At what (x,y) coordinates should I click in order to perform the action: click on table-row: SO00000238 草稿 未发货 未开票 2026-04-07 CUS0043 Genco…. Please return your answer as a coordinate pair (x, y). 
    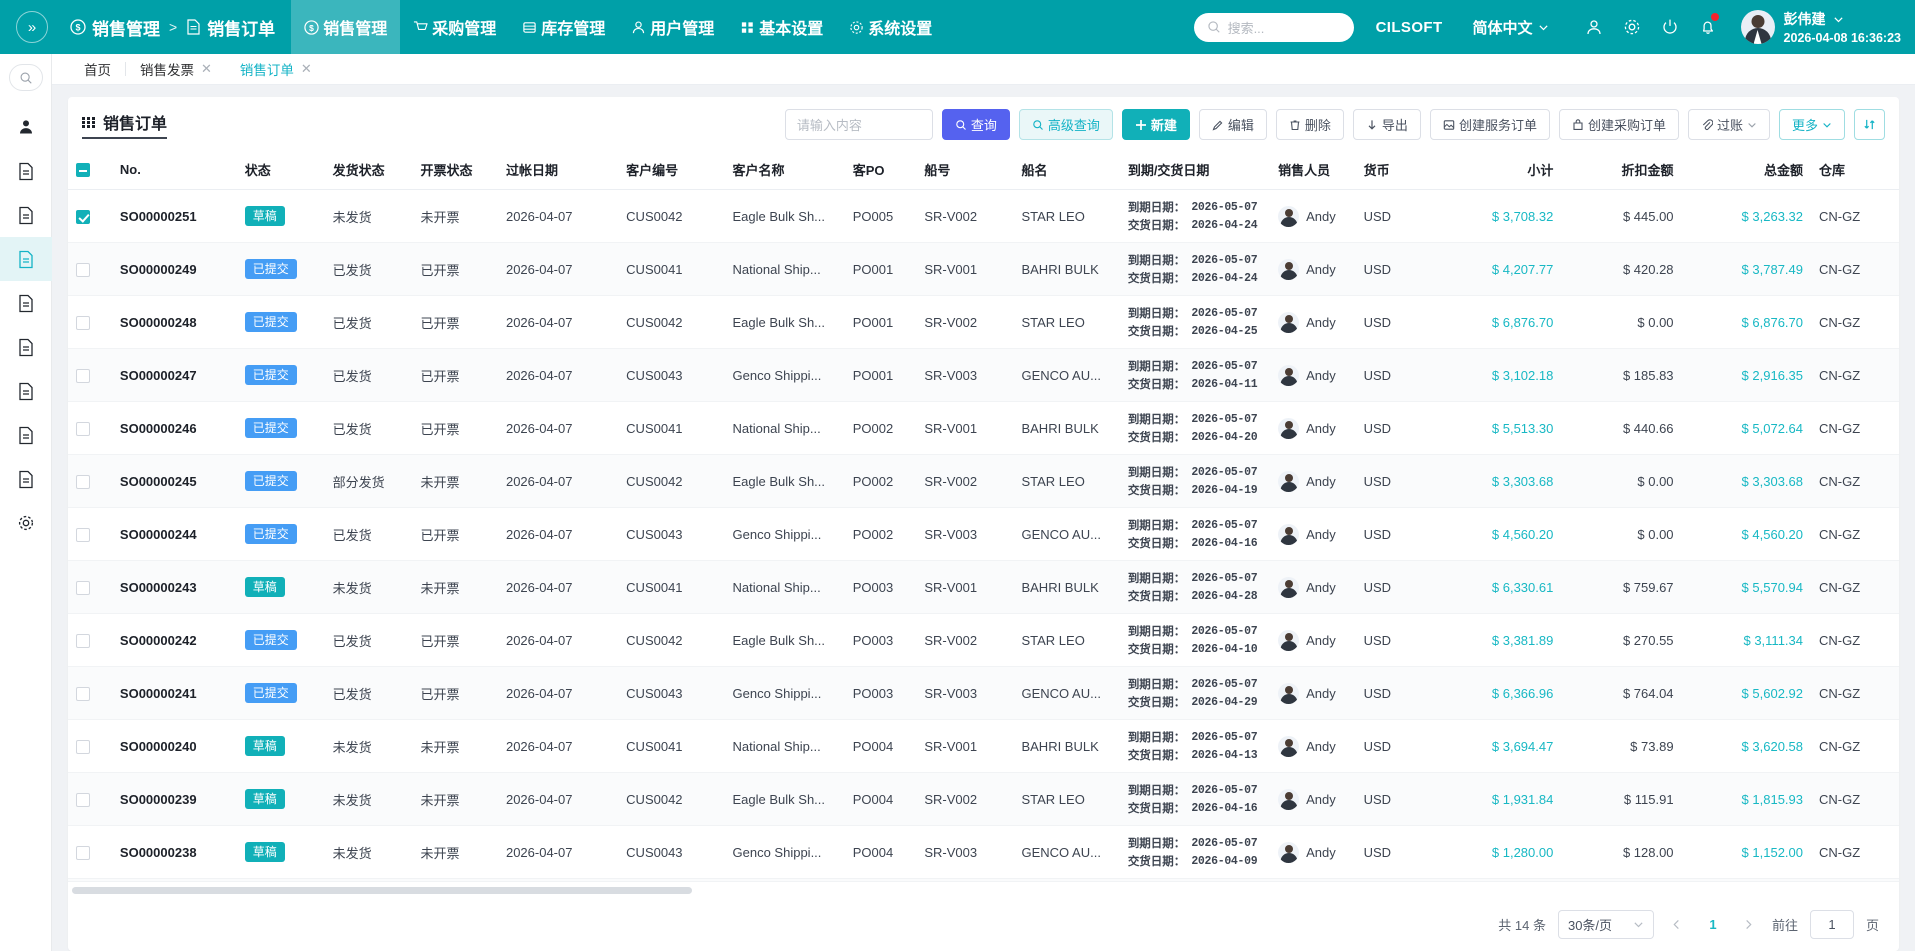
    Looking at the image, I should click on (983, 852).